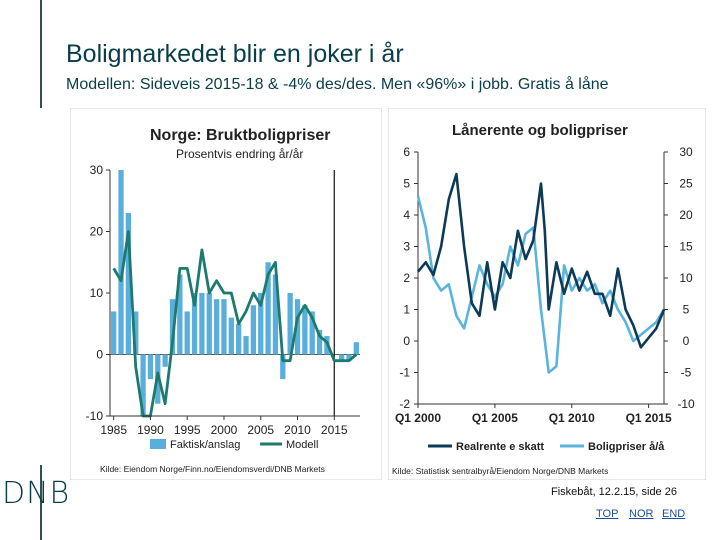 This screenshot has height=540, width=720. I want to click on chart2-legend: Realrente e skatt Boligpriser å/å, so click(546, 447).